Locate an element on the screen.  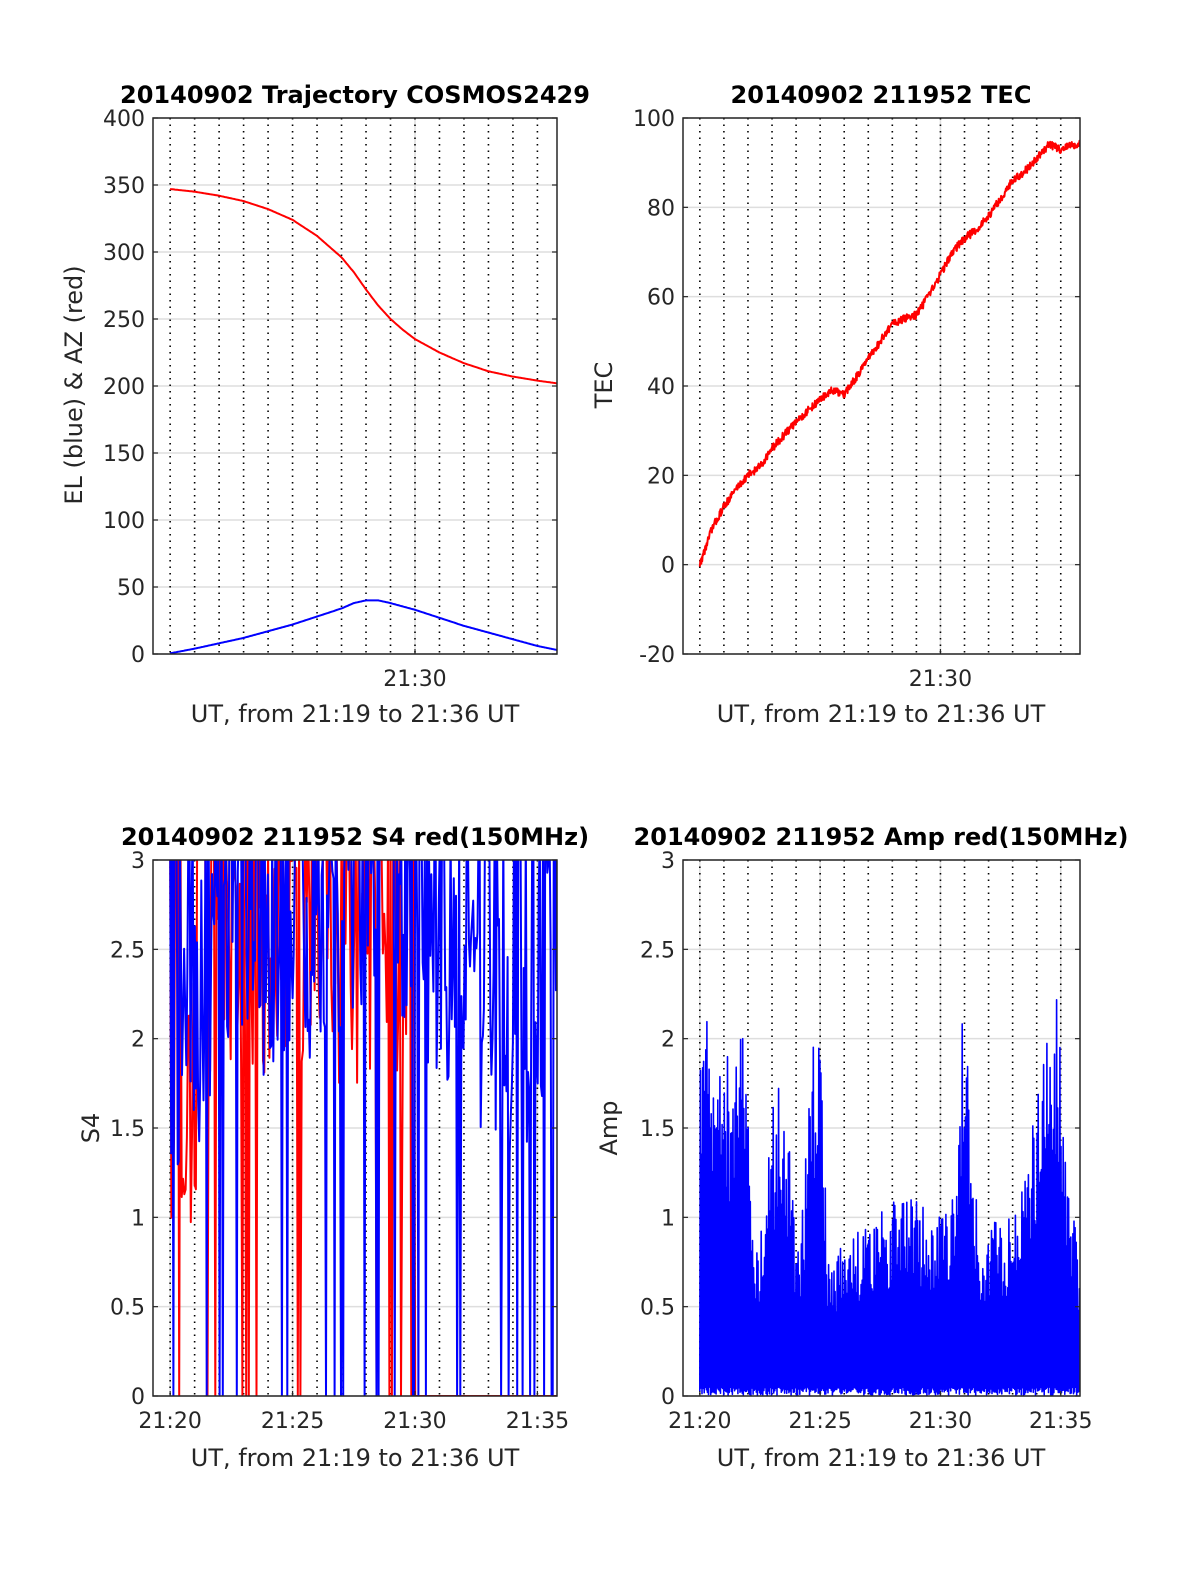
s4-xlabel: UT, from 21:19 to 21:36 UT is located at coordinates (355, 1458).